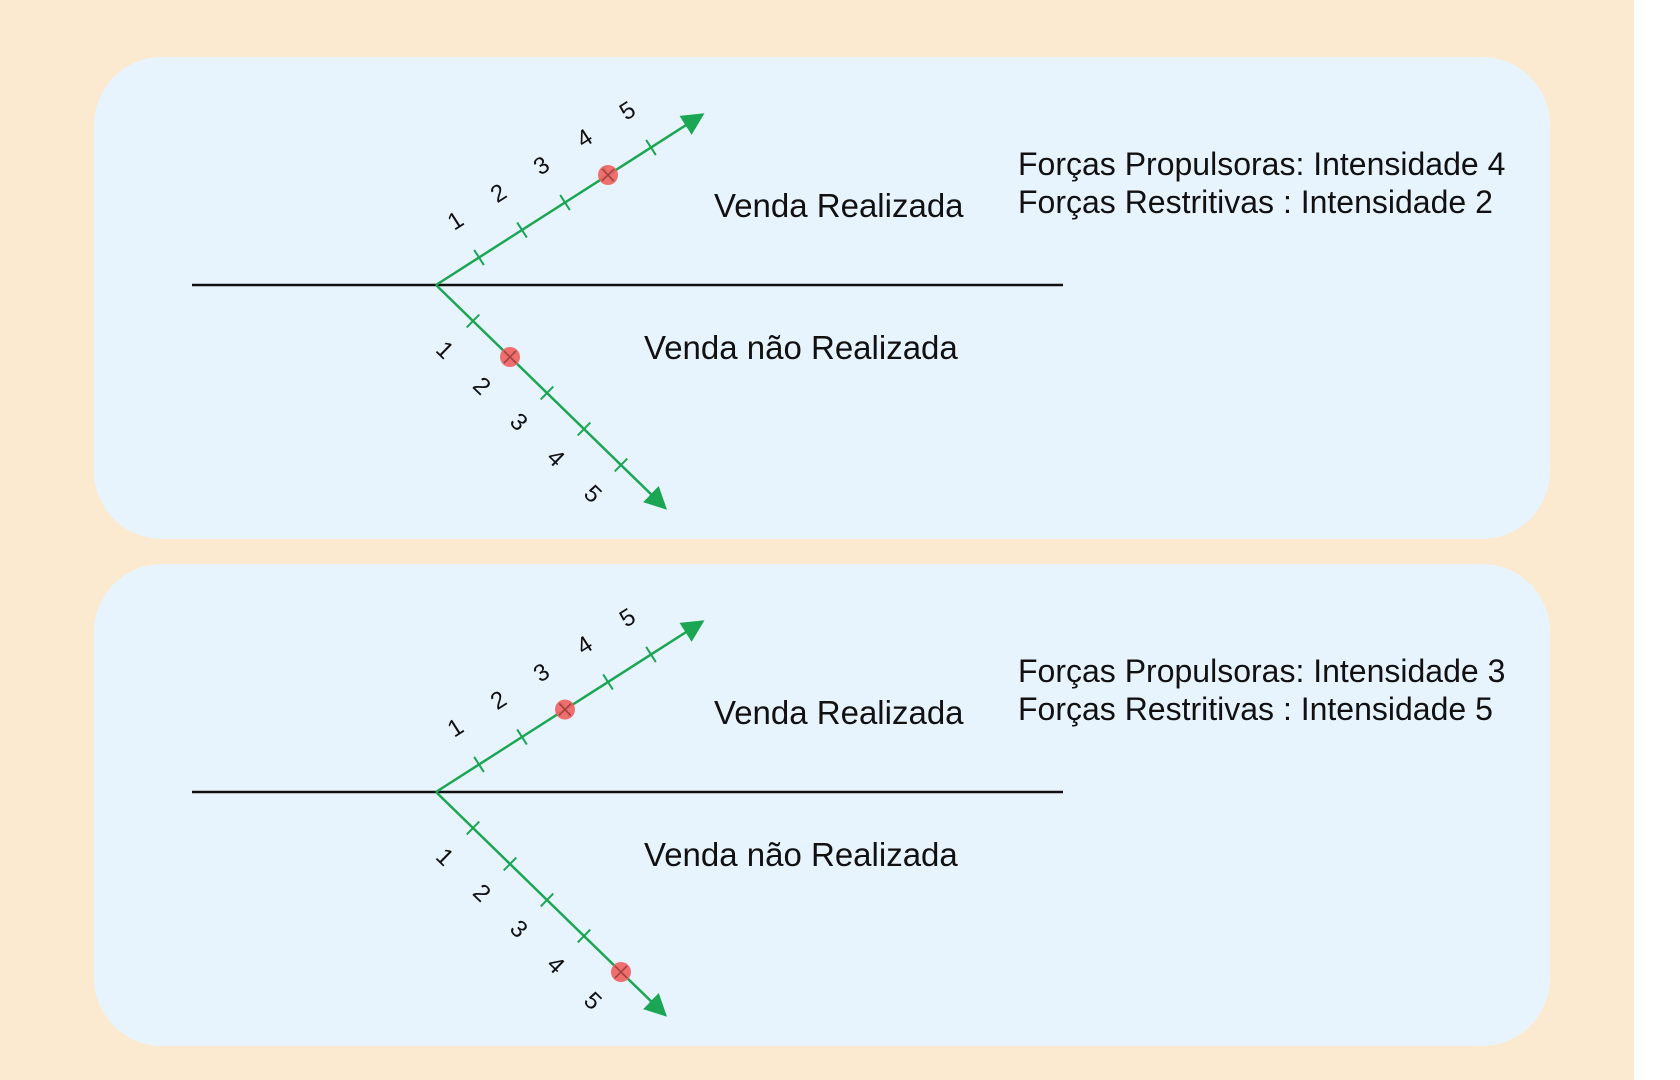 This screenshot has width=1680, height=1080. Describe the element at coordinates (1262, 671) in the screenshot. I see `driving-forces-text: Forças Propulsoras: Intensidade 3` at that location.